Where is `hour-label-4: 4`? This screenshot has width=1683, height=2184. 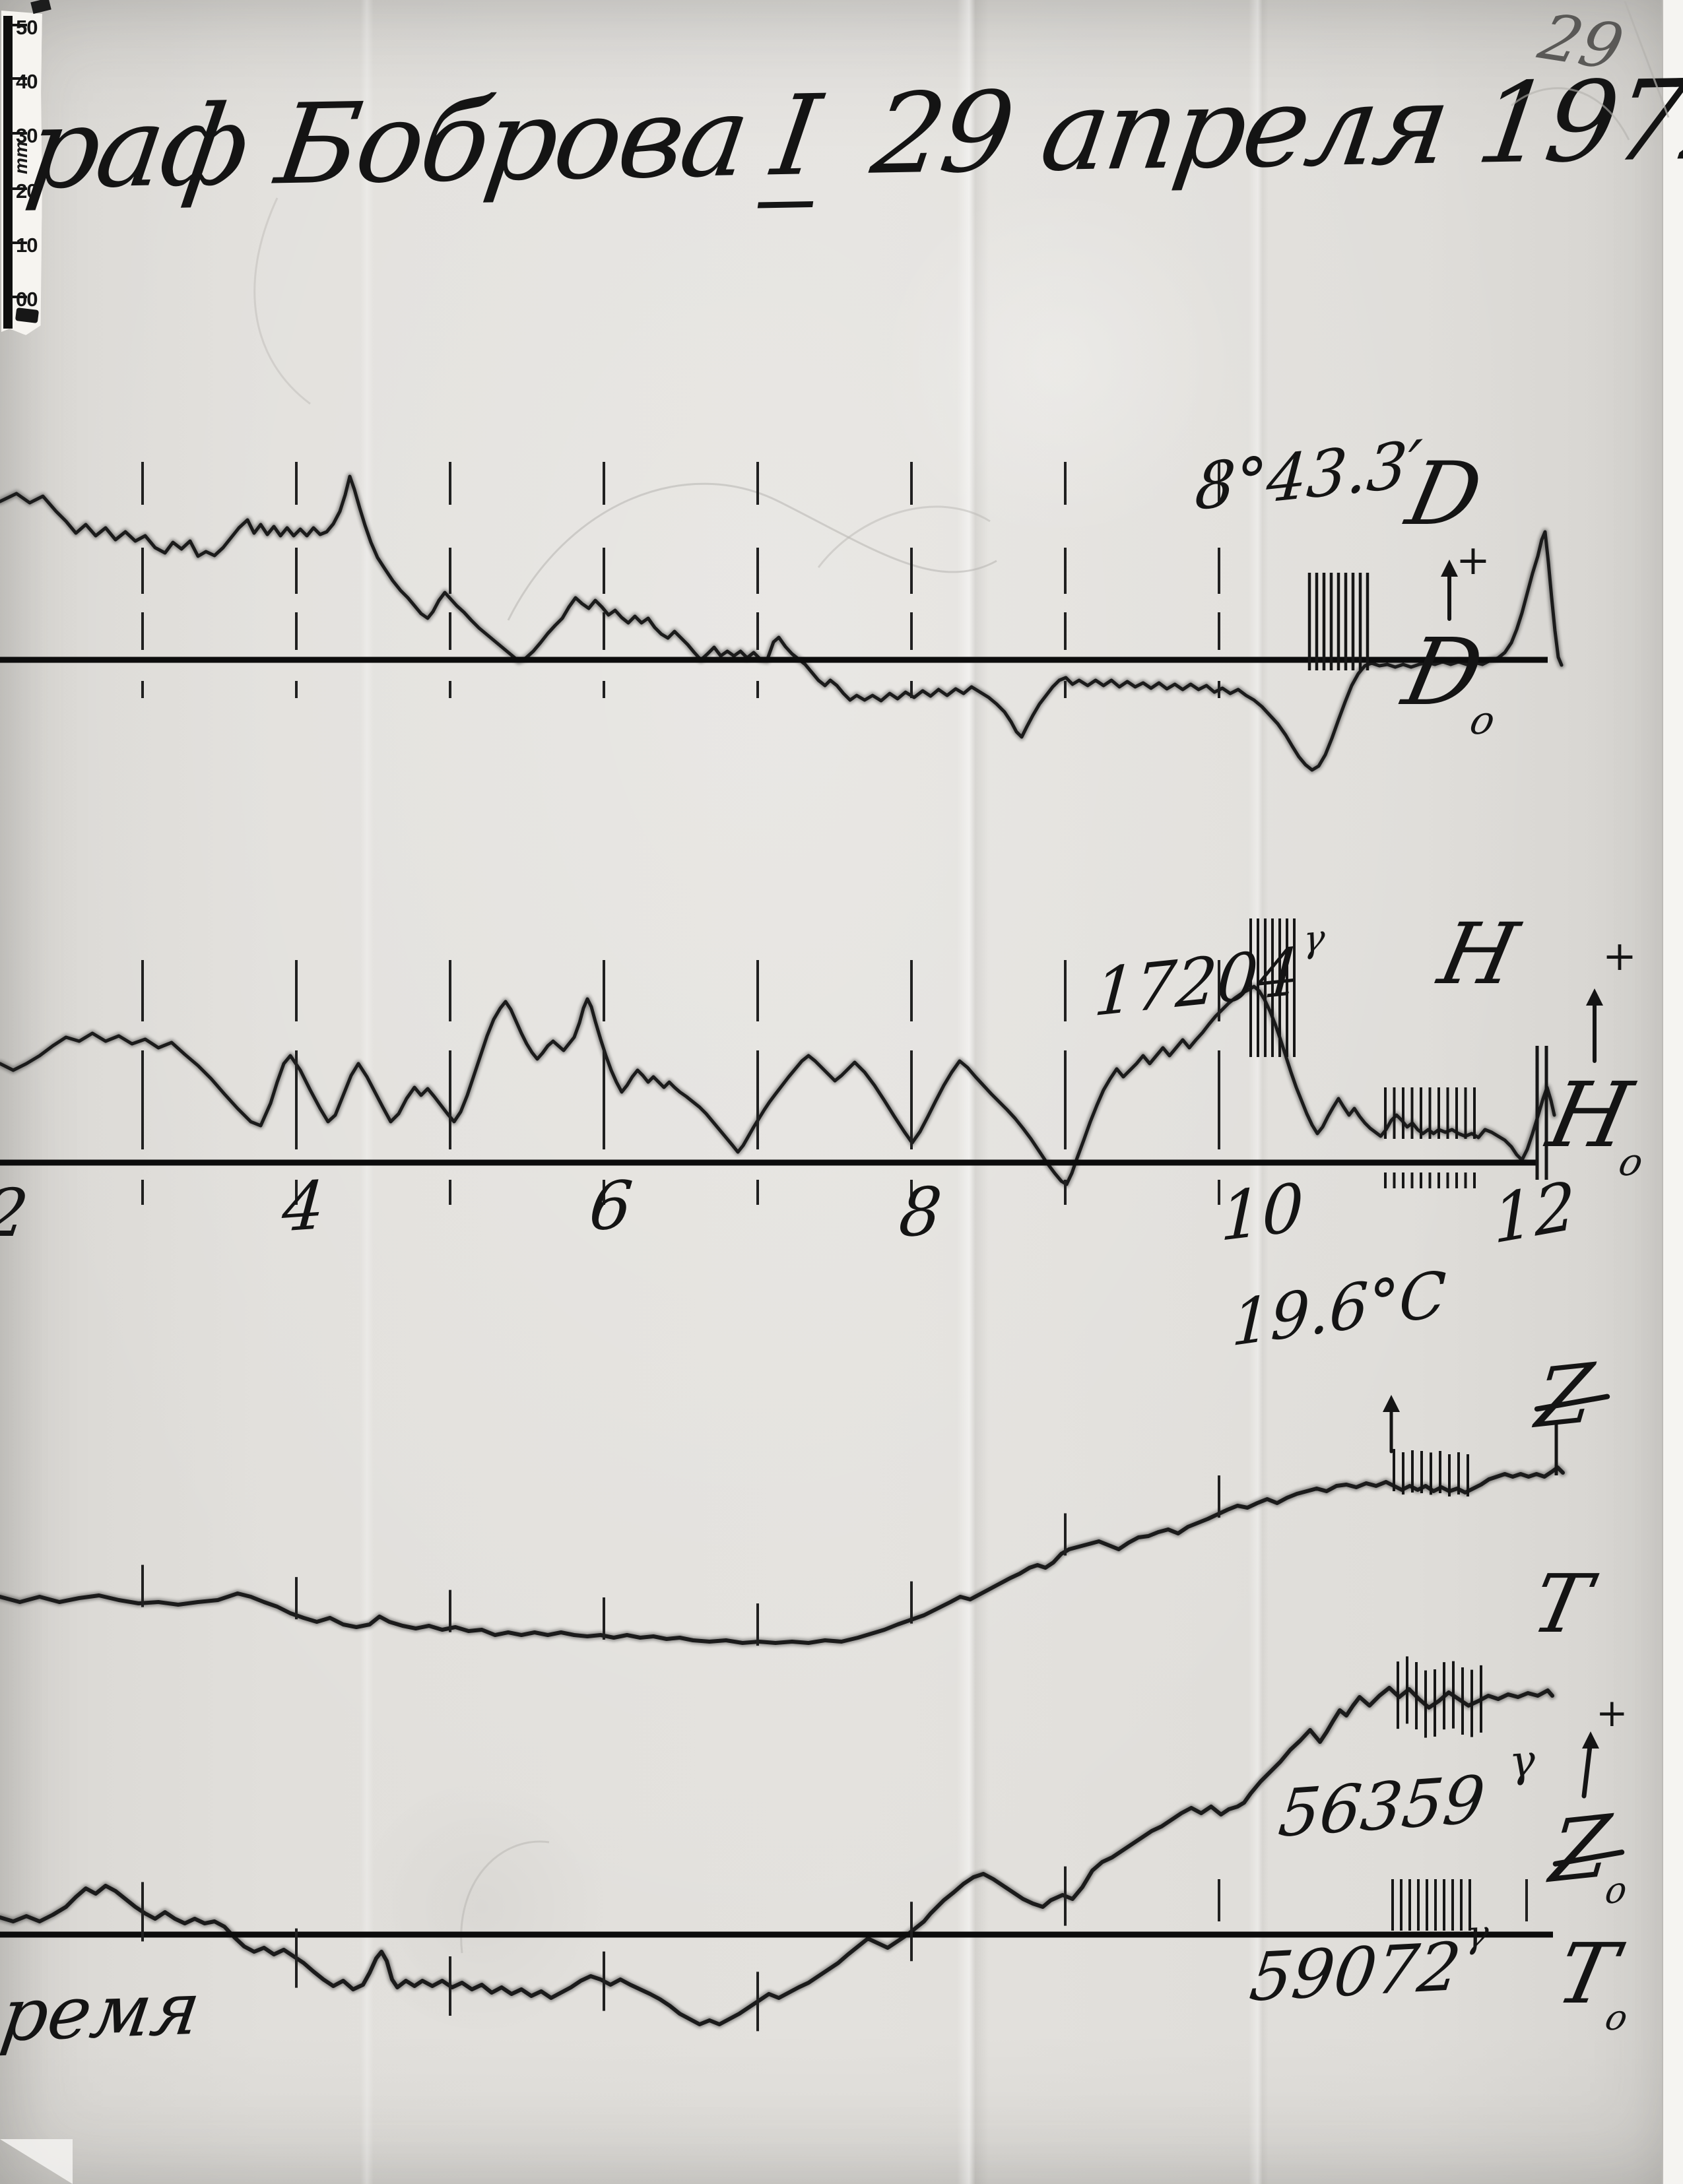
hour-label-4: 4 is located at coordinates (303, 1206).